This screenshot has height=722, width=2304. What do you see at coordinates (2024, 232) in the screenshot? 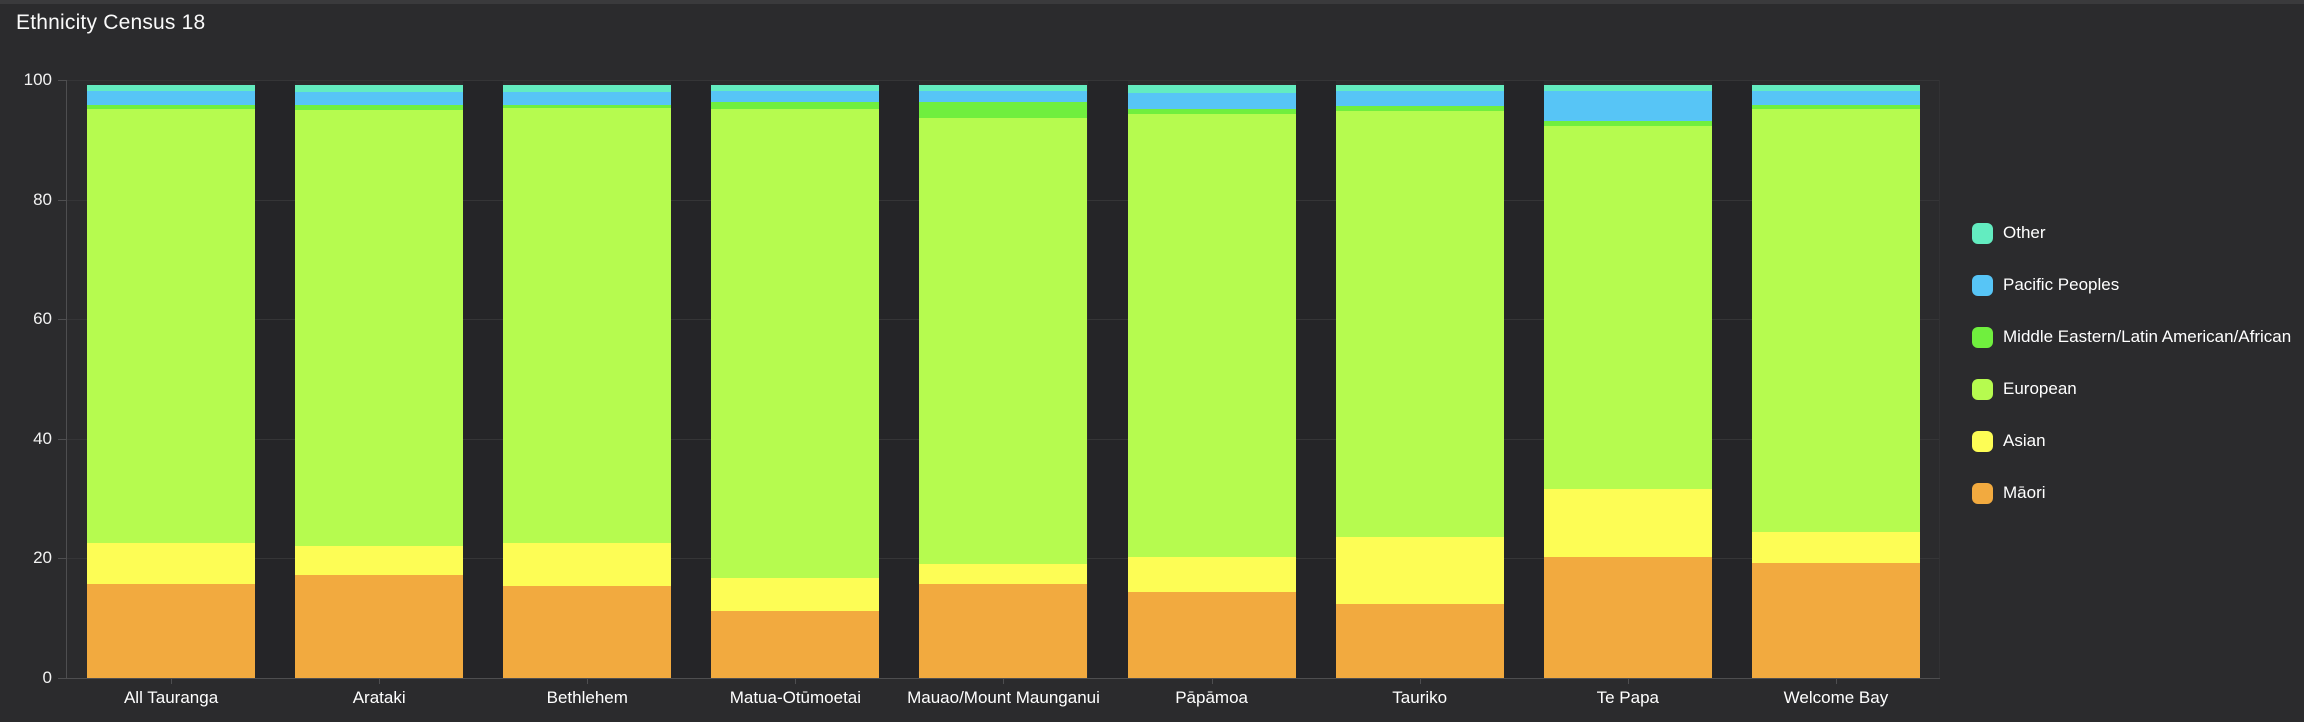
I see `legend-label-other: Other` at bounding box center [2024, 232].